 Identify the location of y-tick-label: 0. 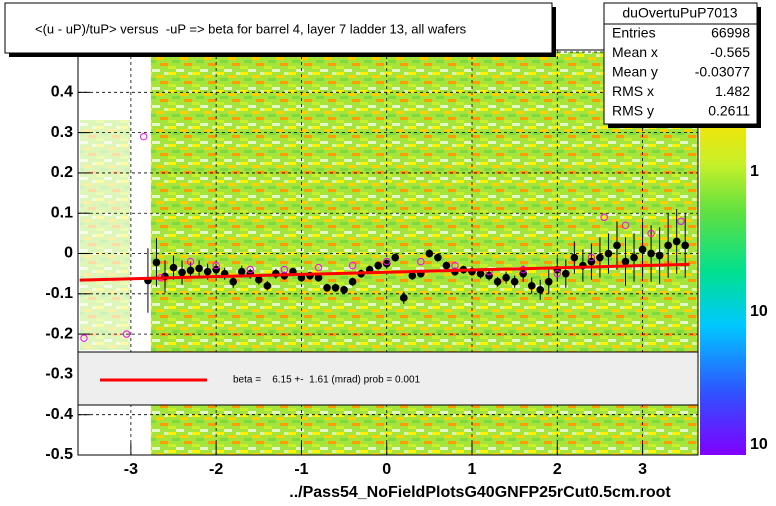
(68, 253).